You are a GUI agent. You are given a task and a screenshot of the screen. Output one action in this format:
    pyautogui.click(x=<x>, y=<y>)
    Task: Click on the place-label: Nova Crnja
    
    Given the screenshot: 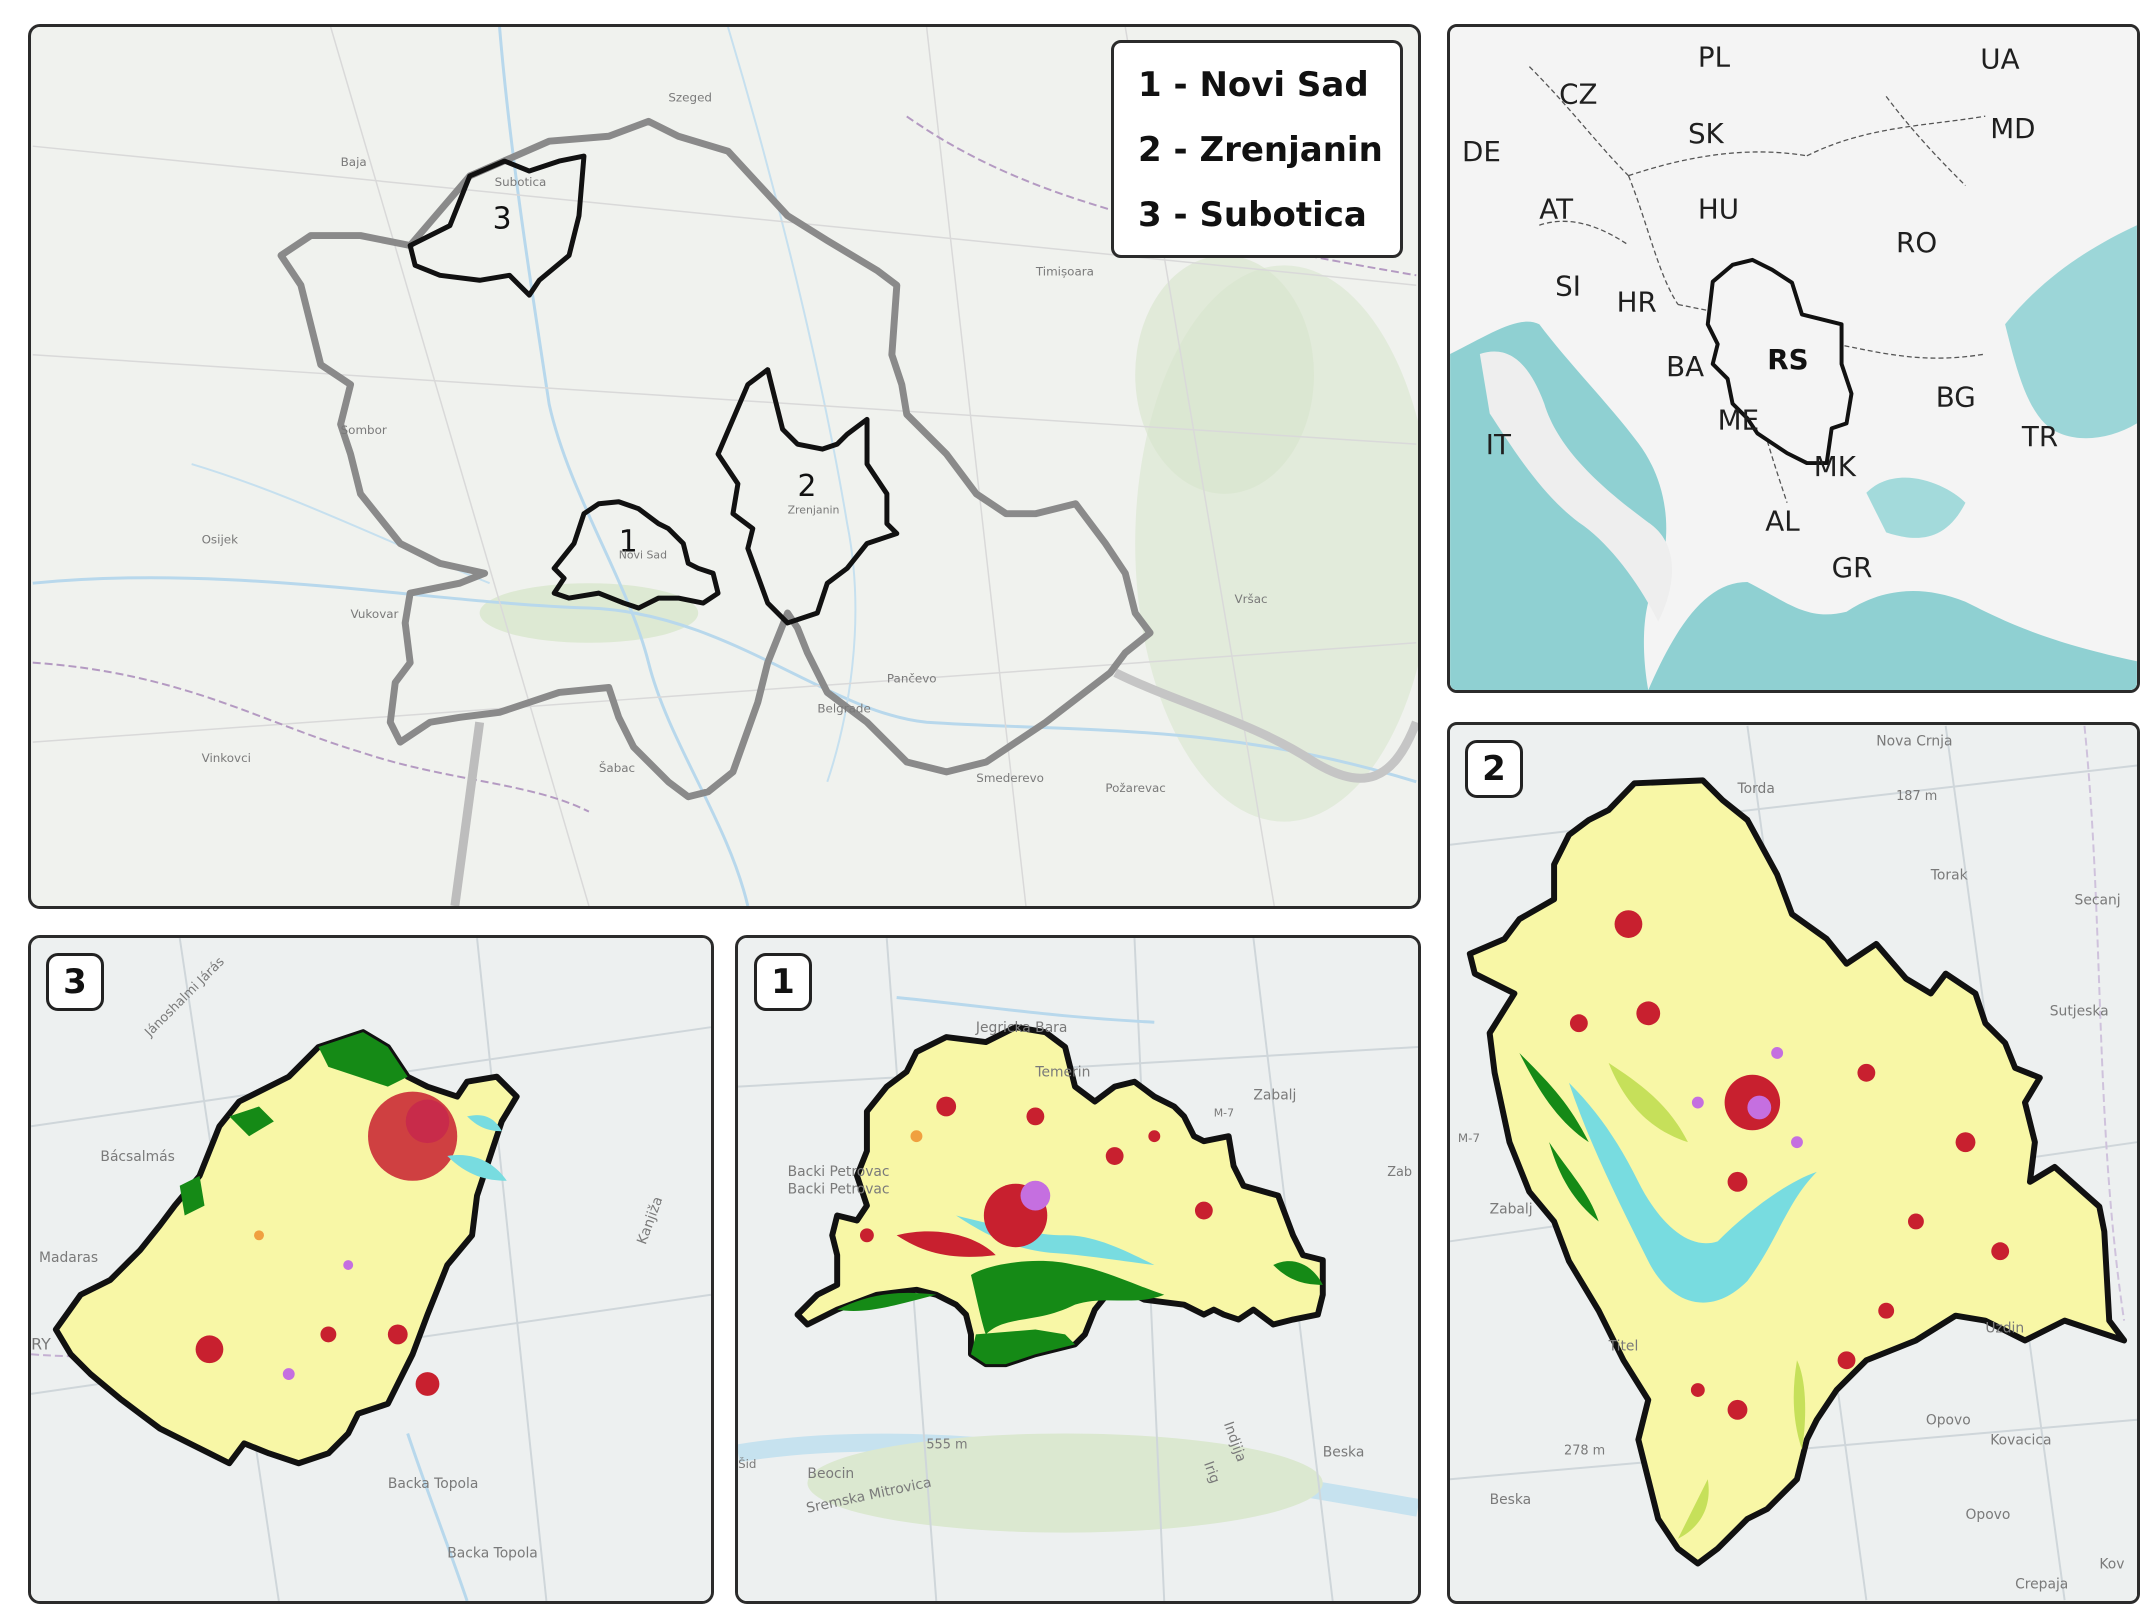 What is the action you would take?
    pyautogui.click(x=1914, y=742)
    